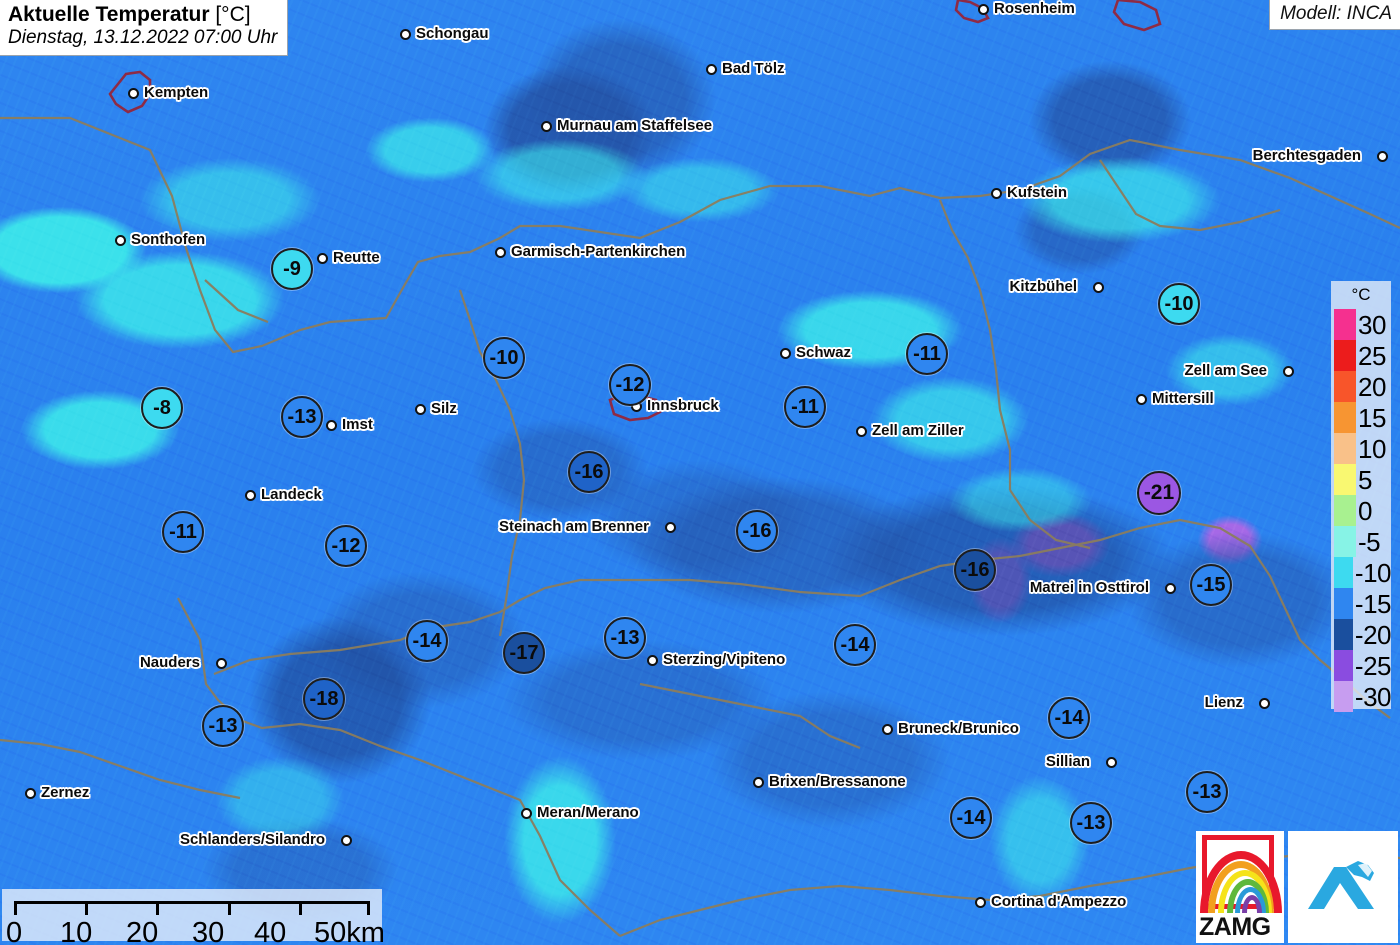  I want to click on city-label: Bad Tölz, so click(753, 68).